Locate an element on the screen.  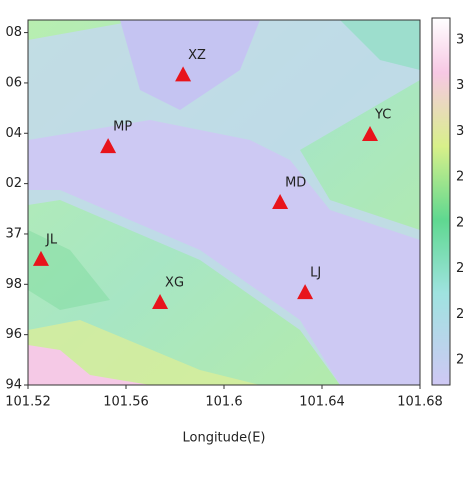
y-tick-label: 98 is located at coordinates (13, 284).